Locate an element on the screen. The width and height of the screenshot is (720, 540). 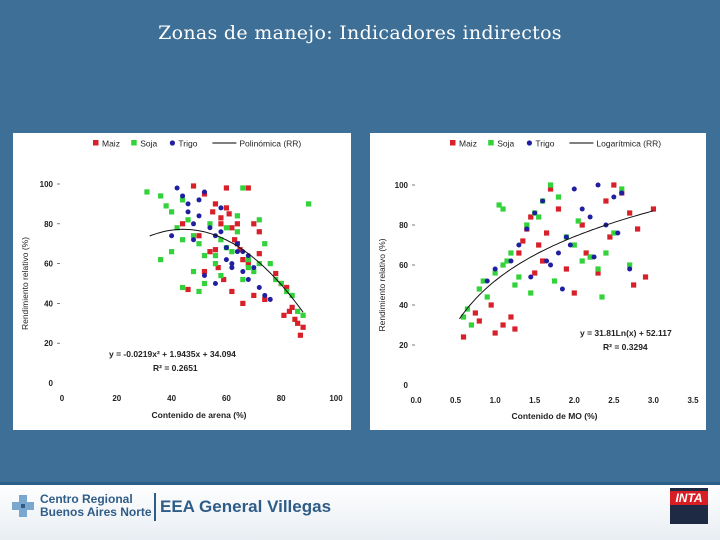
station-name: EEA General Villegas is located at coordinates (246, 506).